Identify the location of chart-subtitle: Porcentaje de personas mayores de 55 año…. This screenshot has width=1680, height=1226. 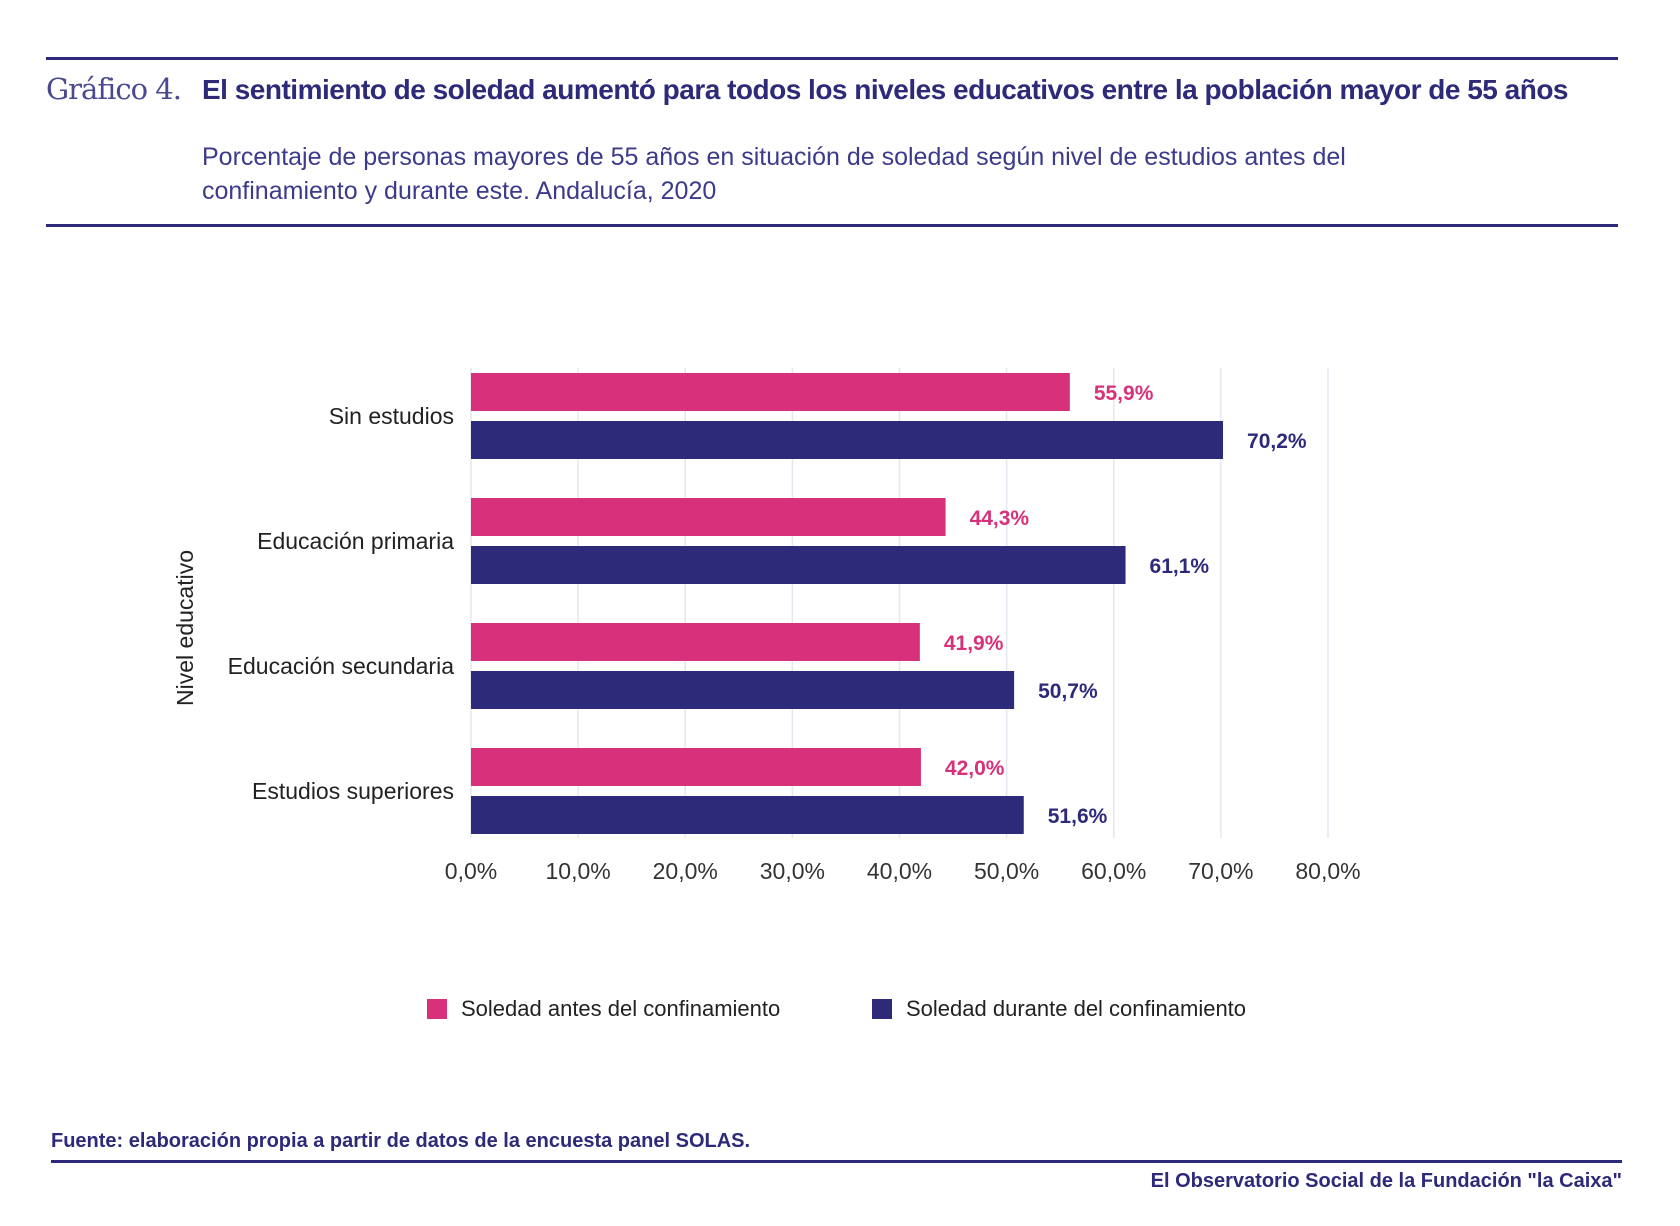
(774, 174).